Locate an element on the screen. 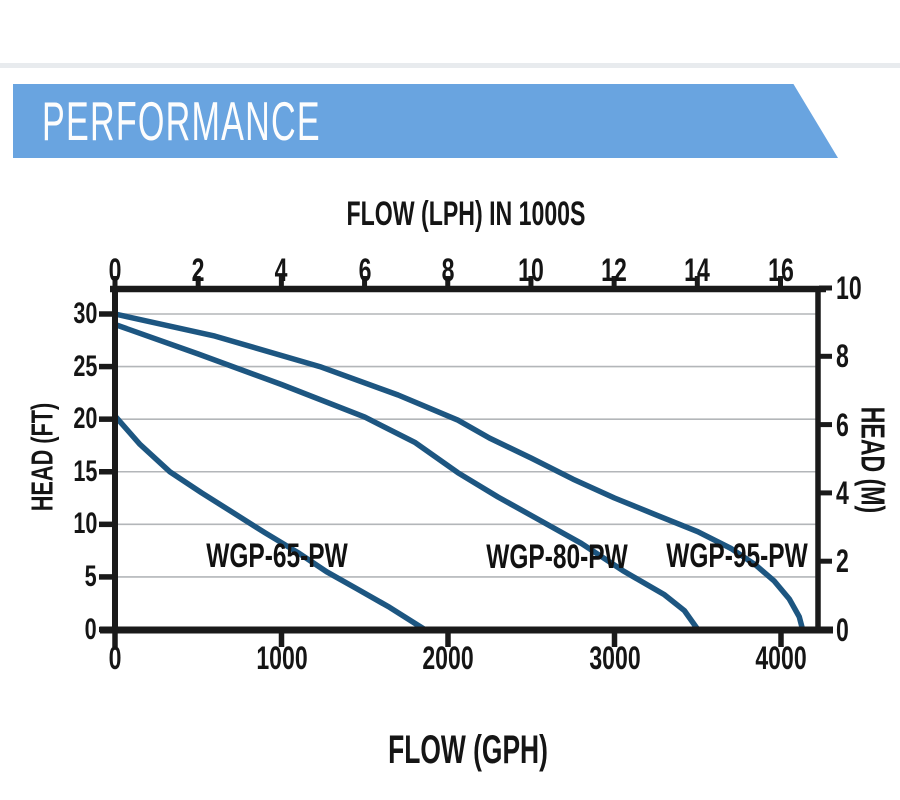 The image size is (900, 800). top-axis-tick-label: 12 is located at coordinates (614, 270).